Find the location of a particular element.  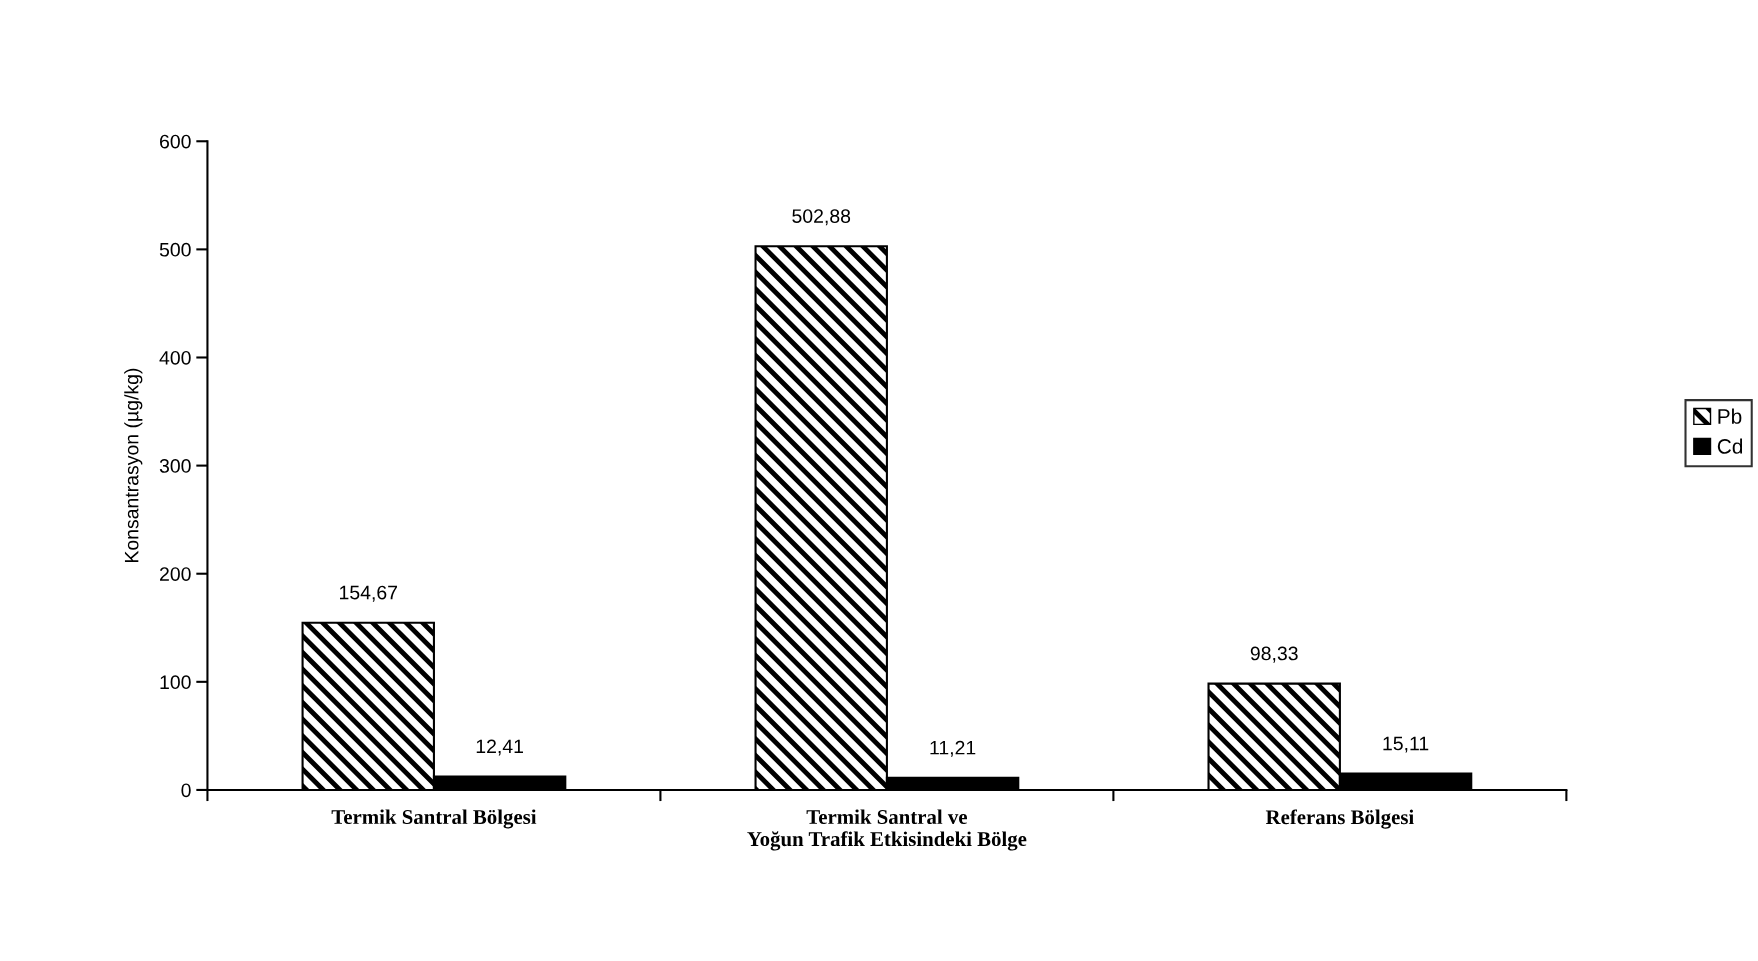

y-tick-label: 300 is located at coordinates (175, 466).